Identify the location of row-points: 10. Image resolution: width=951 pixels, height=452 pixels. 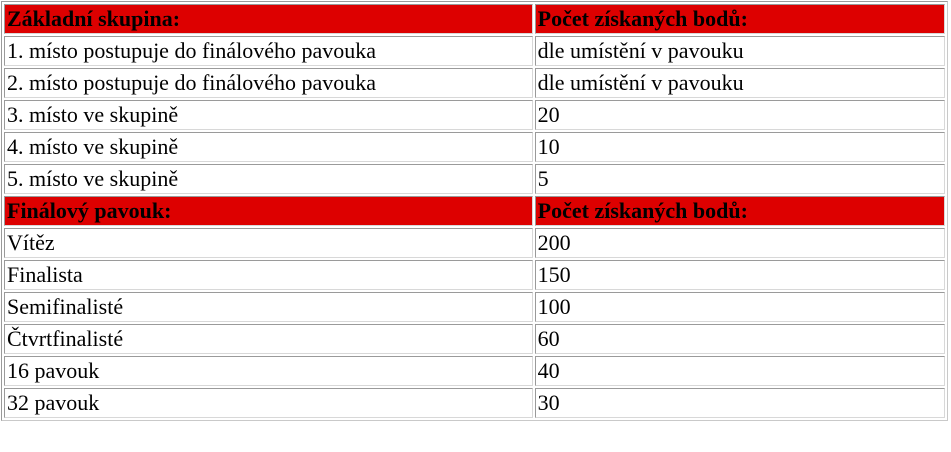
(739, 147).